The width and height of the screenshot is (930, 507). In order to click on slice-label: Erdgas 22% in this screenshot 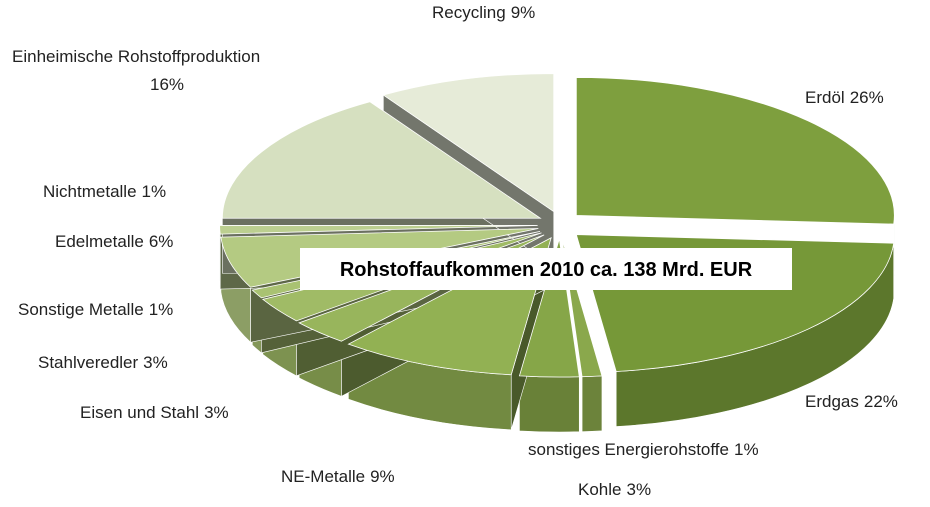, I will do `click(851, 401)`.